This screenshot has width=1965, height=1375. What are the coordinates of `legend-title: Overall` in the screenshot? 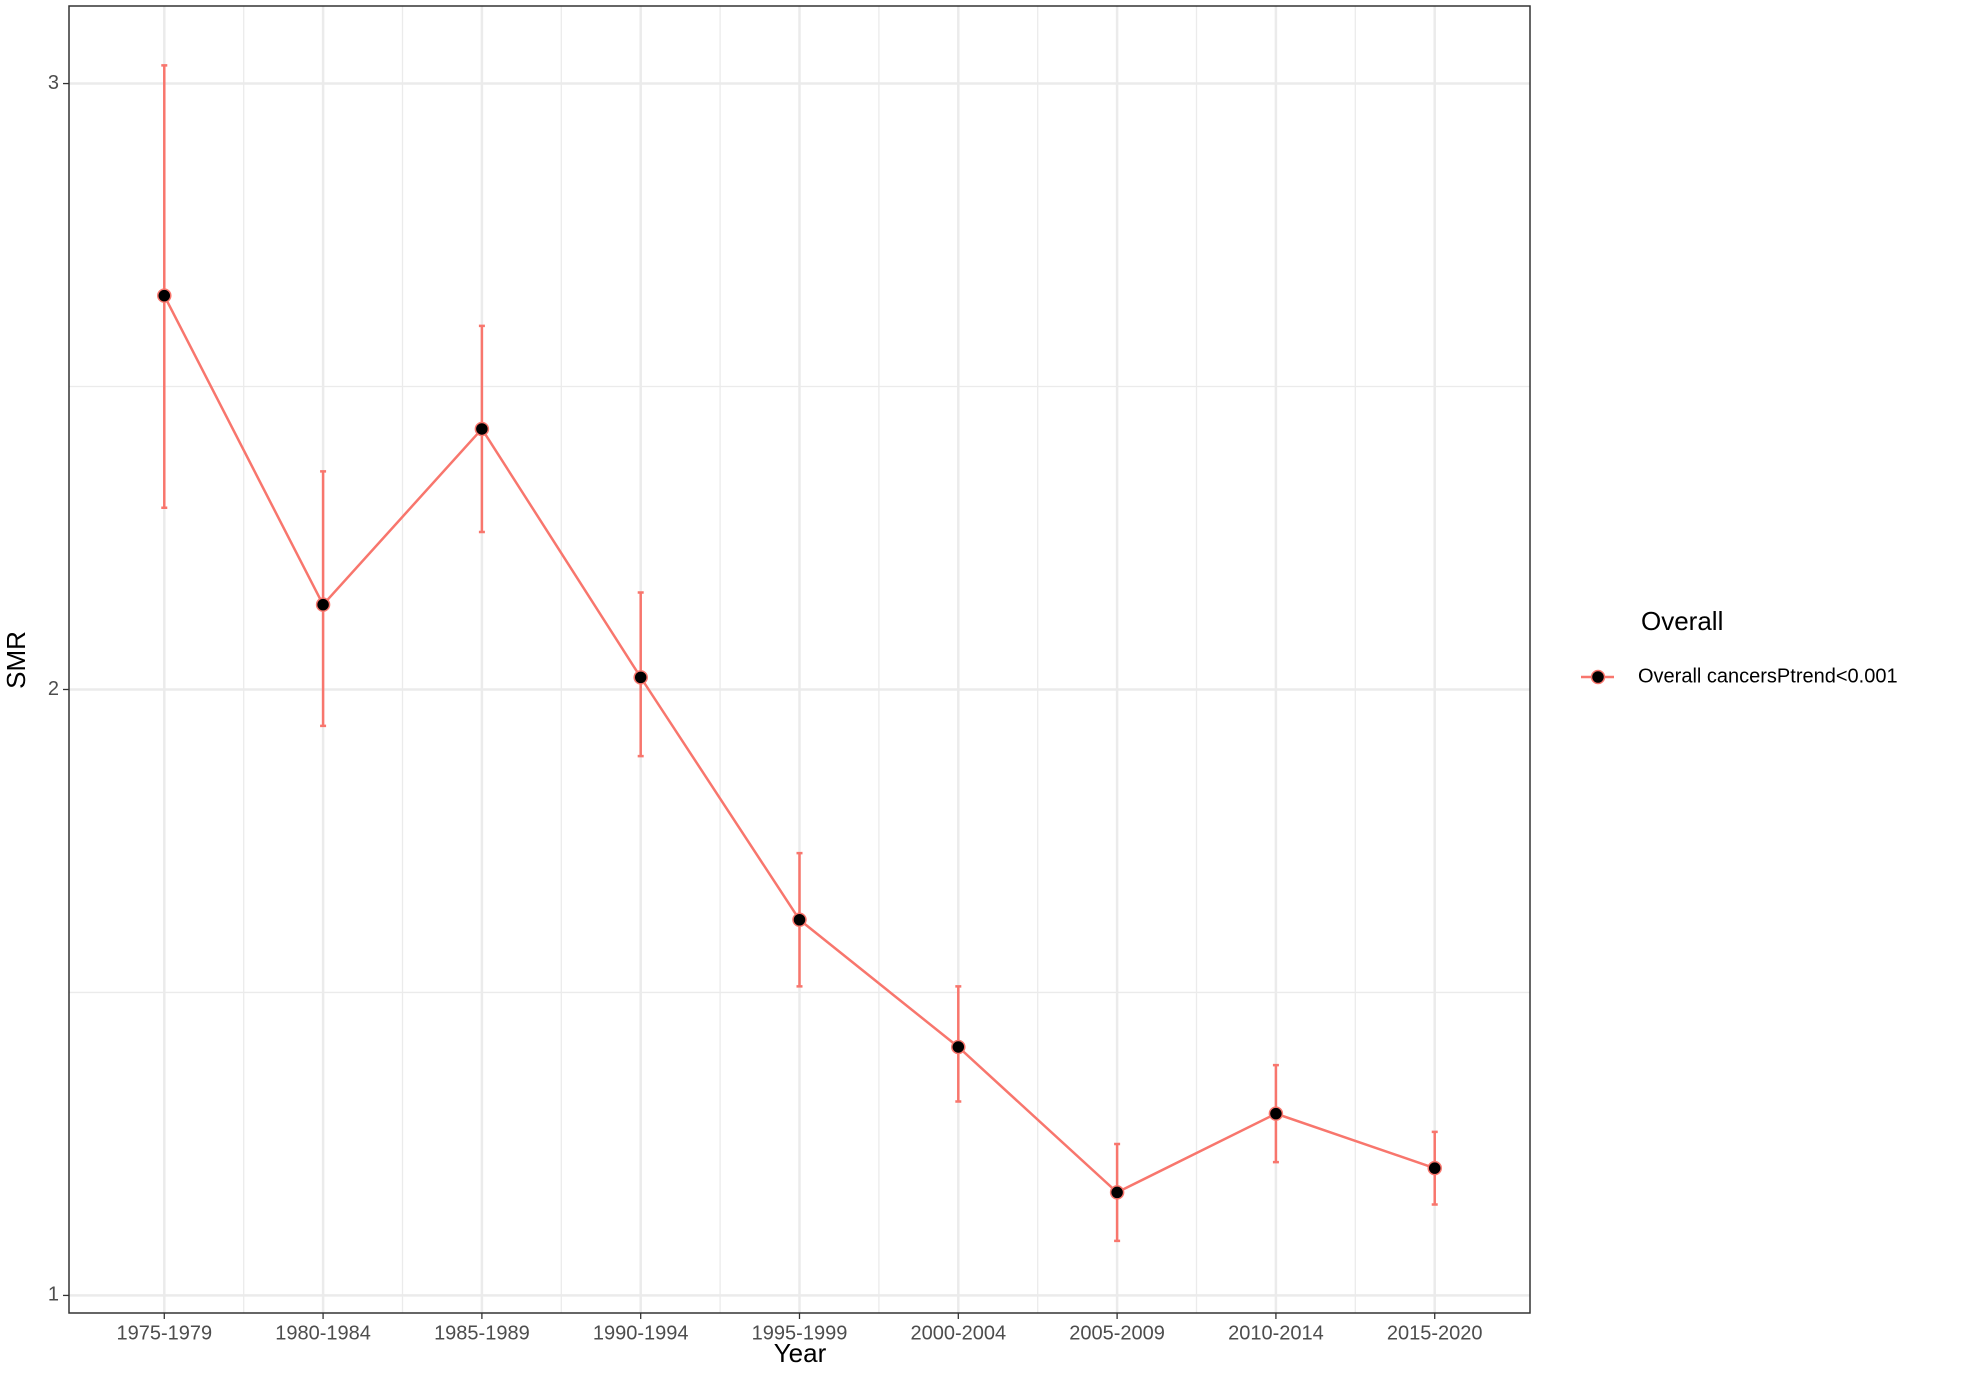 It's located at (1682, 621).